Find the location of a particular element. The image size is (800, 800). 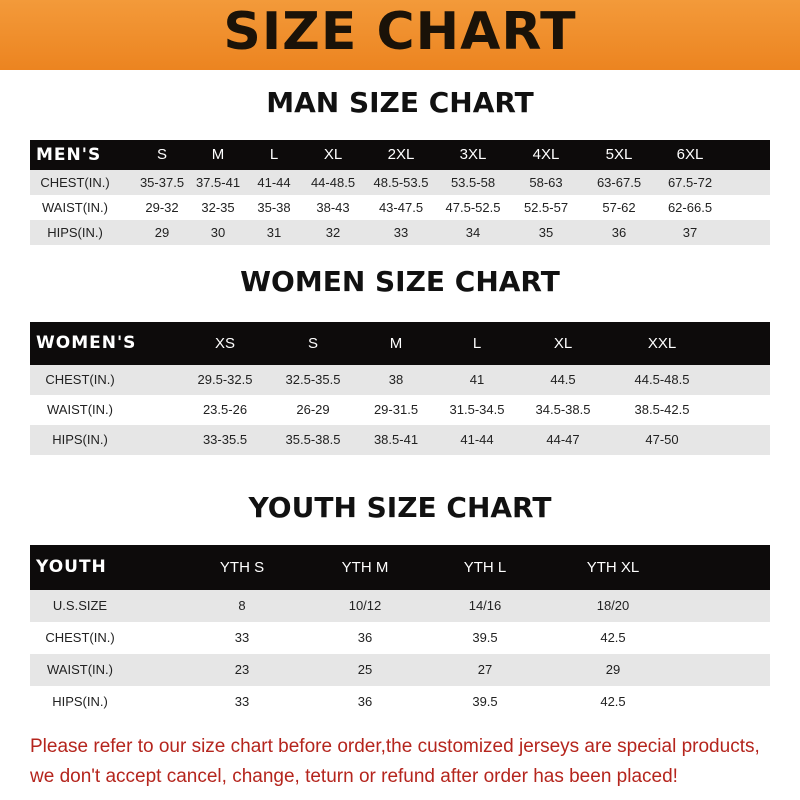

table-row: WAIST(IN.) 23 25 27 29 is located at coordinates (400, 670).